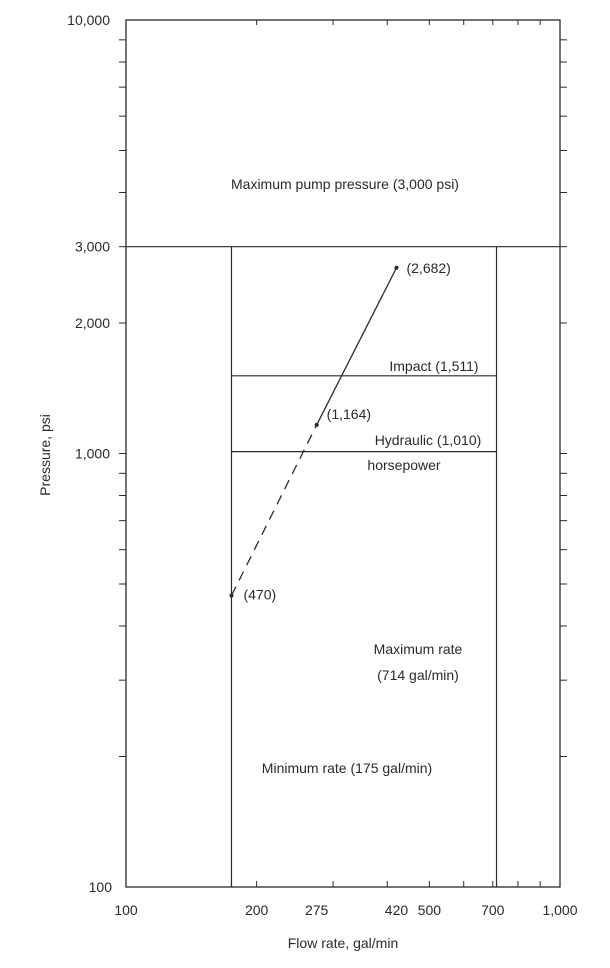 Image resolution: width=610 pixels, height=968 pixels. Describe the element at coordinates (428, 268) in the screenshot. I see `data-point-label: (2,682)` at that location.